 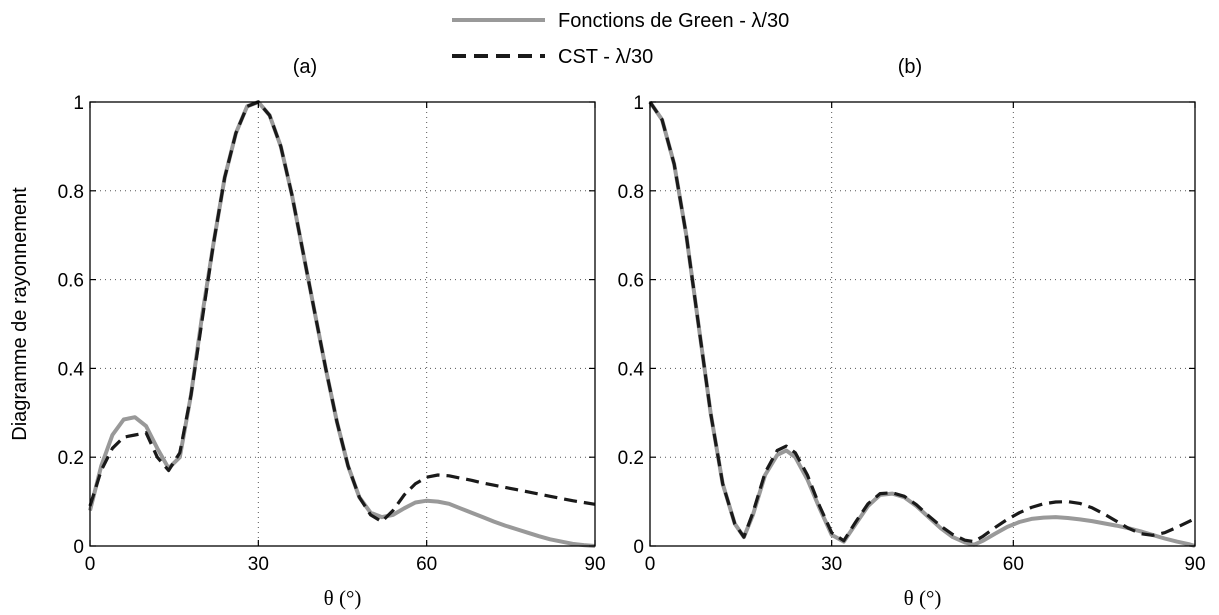 I want to click on y-tick-label-a-1: 0.2, so click(x=71, y=458).